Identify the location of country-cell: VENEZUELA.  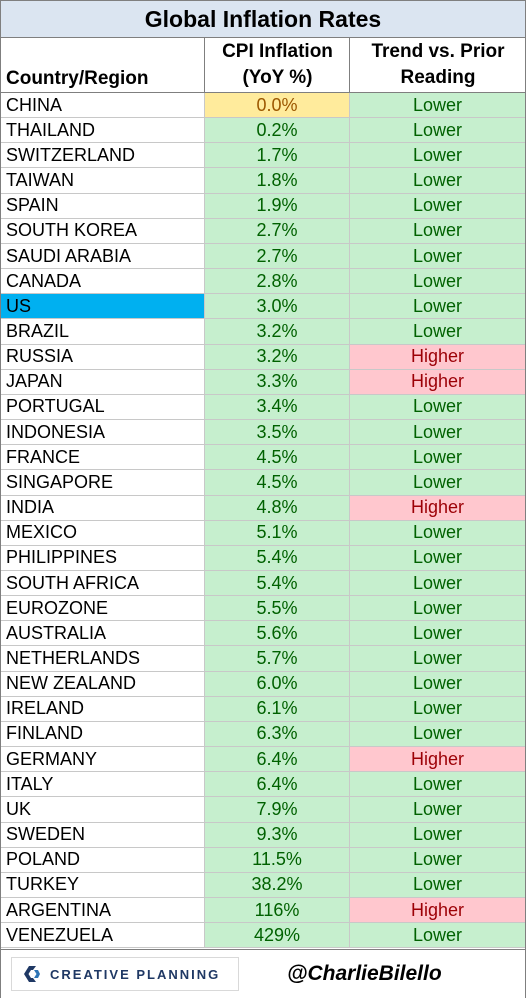
(60, 934).